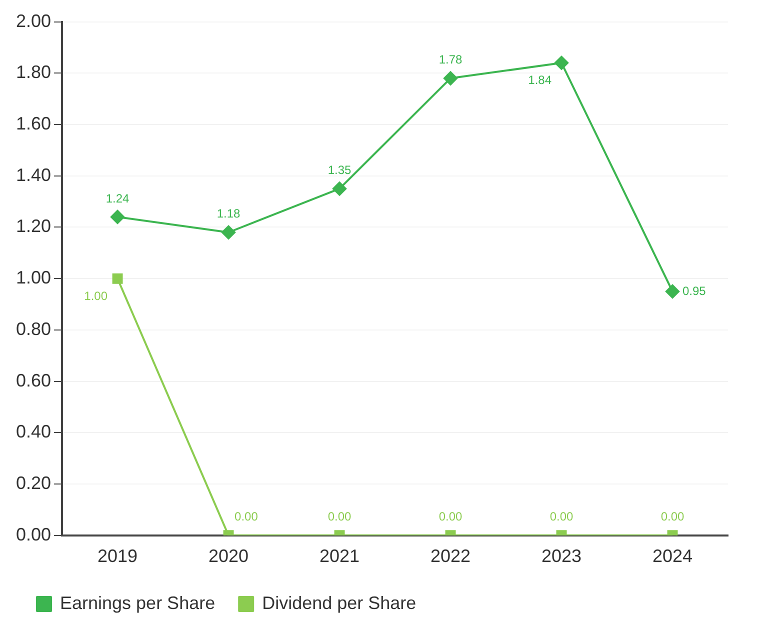 The height and width of the screenshot is (635, 777). Describe the element at coordinates (34, 483) in the screenshot. I see `y-tick-label: 0.20` at that location.